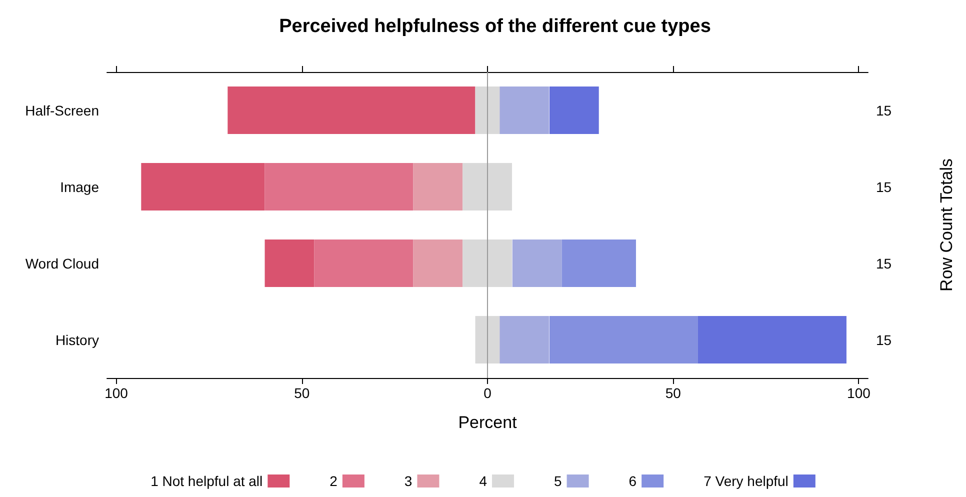 This screenshot has width=966, height=497. Describe the element at coordinates (62, 110) in the screenshot. I see `y-tick-label: Half-Screen` at that location.